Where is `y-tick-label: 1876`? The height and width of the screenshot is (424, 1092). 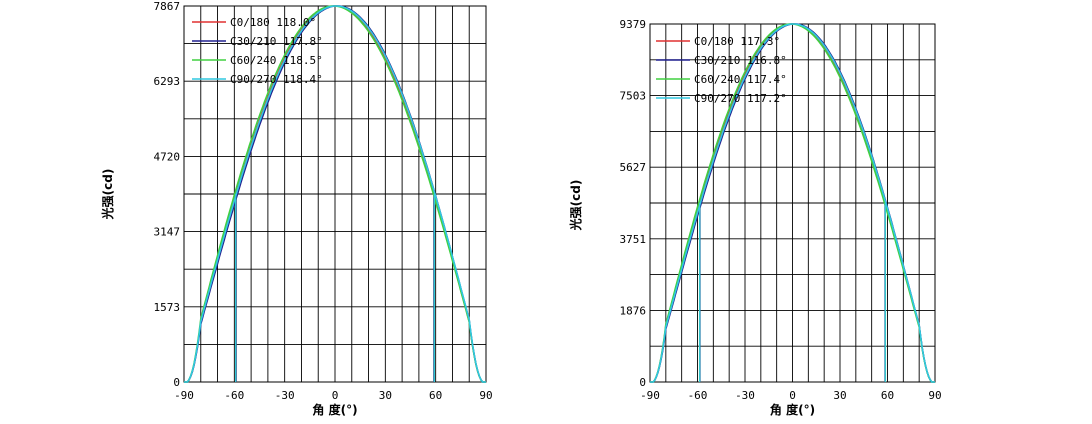 y-tick-label: 1876 is located at coordinates (633, 310).